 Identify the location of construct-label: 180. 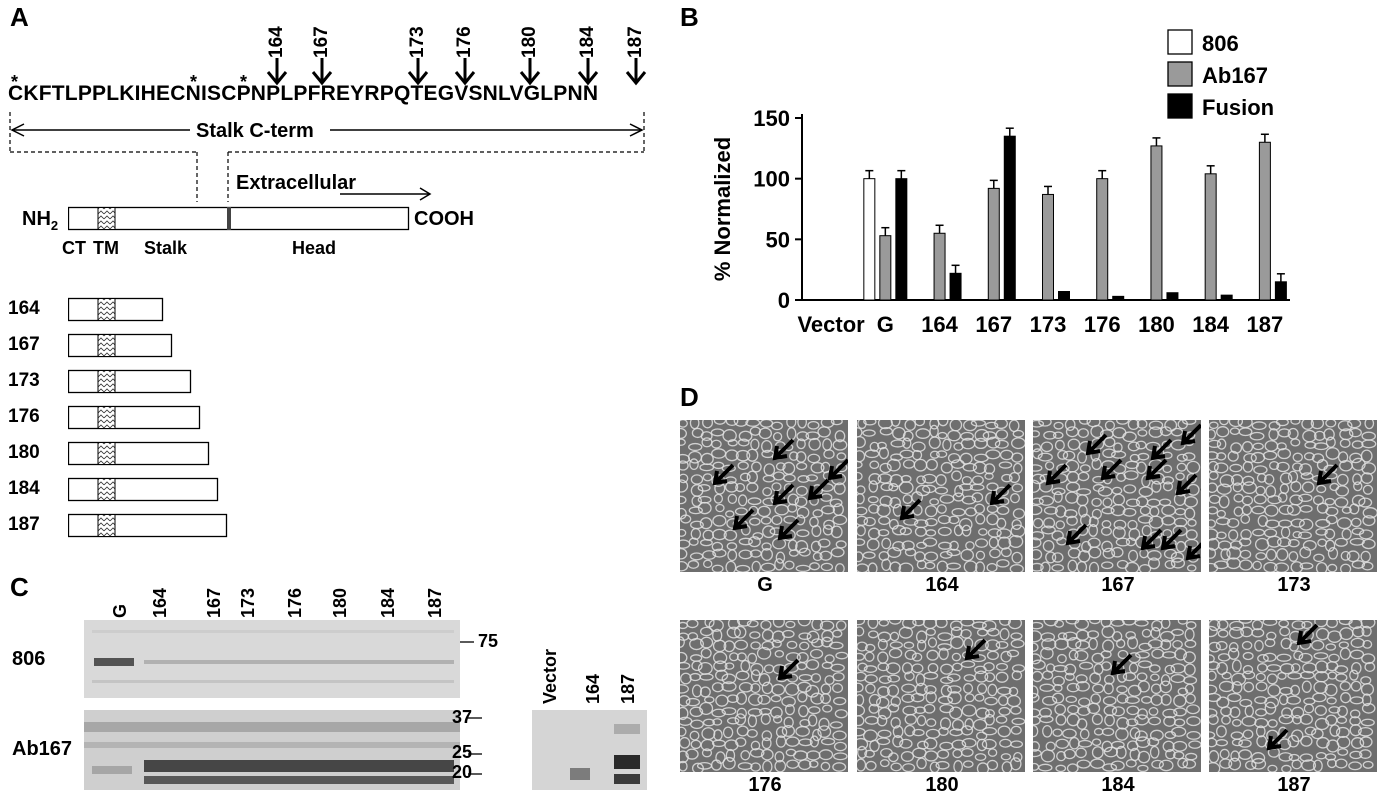
(24, 452).